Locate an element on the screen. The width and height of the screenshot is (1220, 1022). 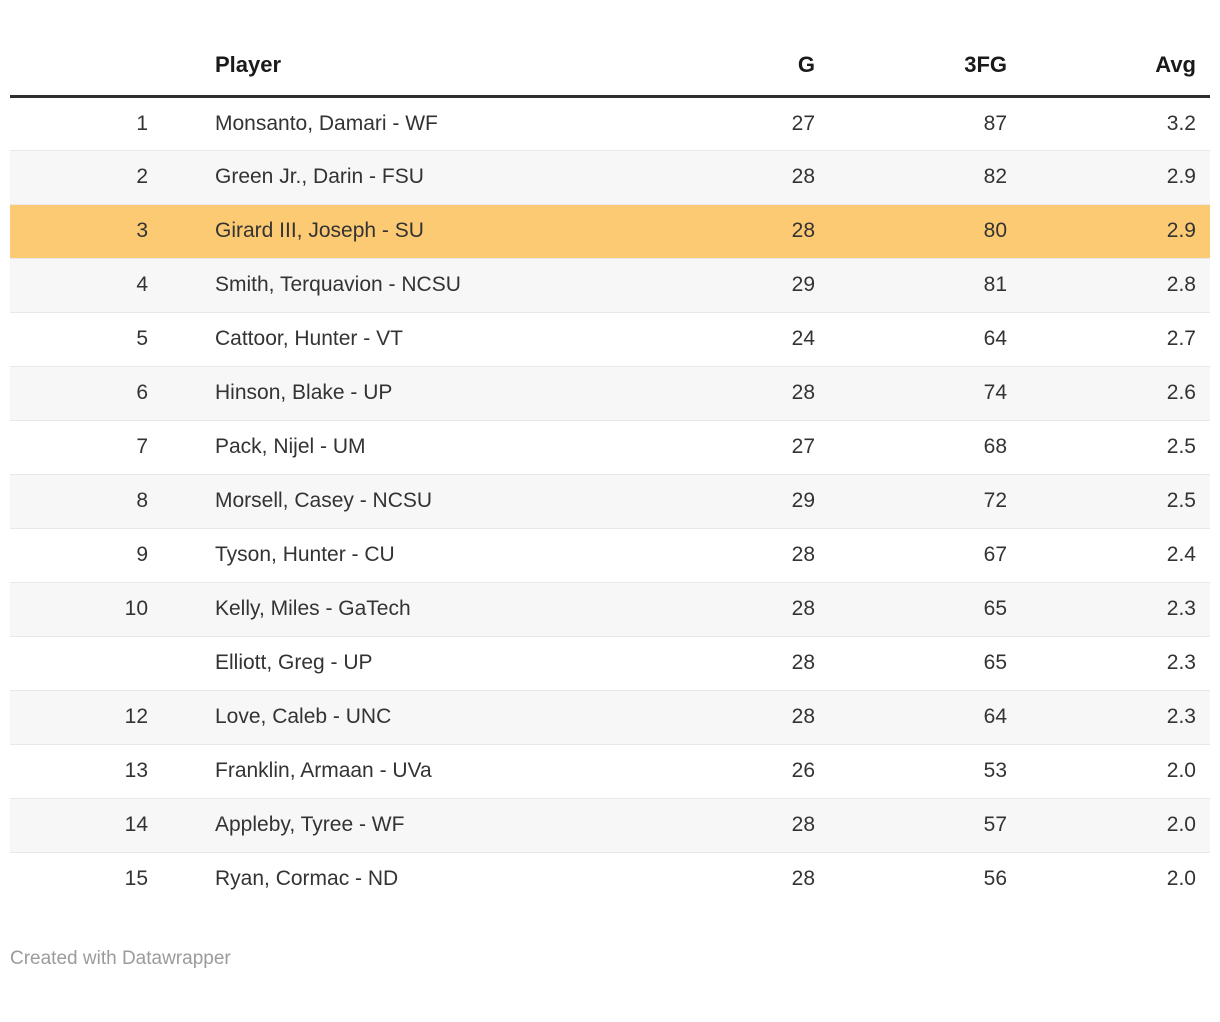
3fg-cell: 80 is located at coordinates (919, 230).